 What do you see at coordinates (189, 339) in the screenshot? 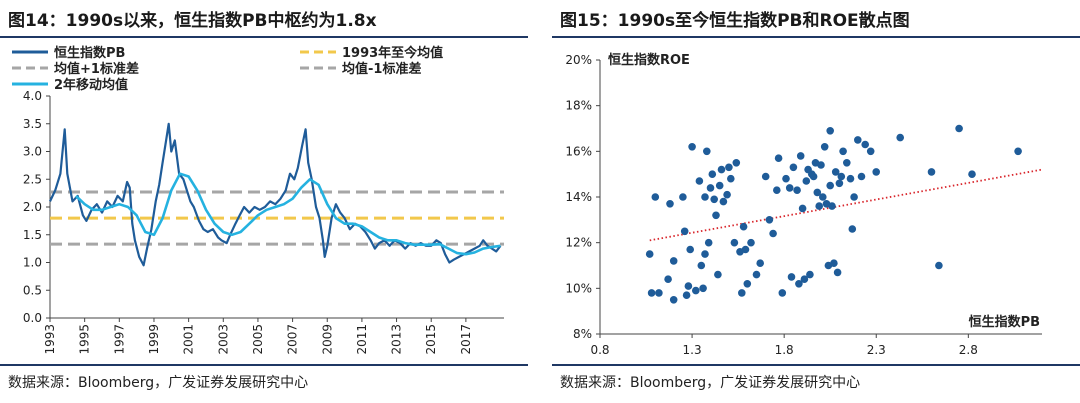
I see `x-tick-label: 2001` at bounding box center [189, 339].